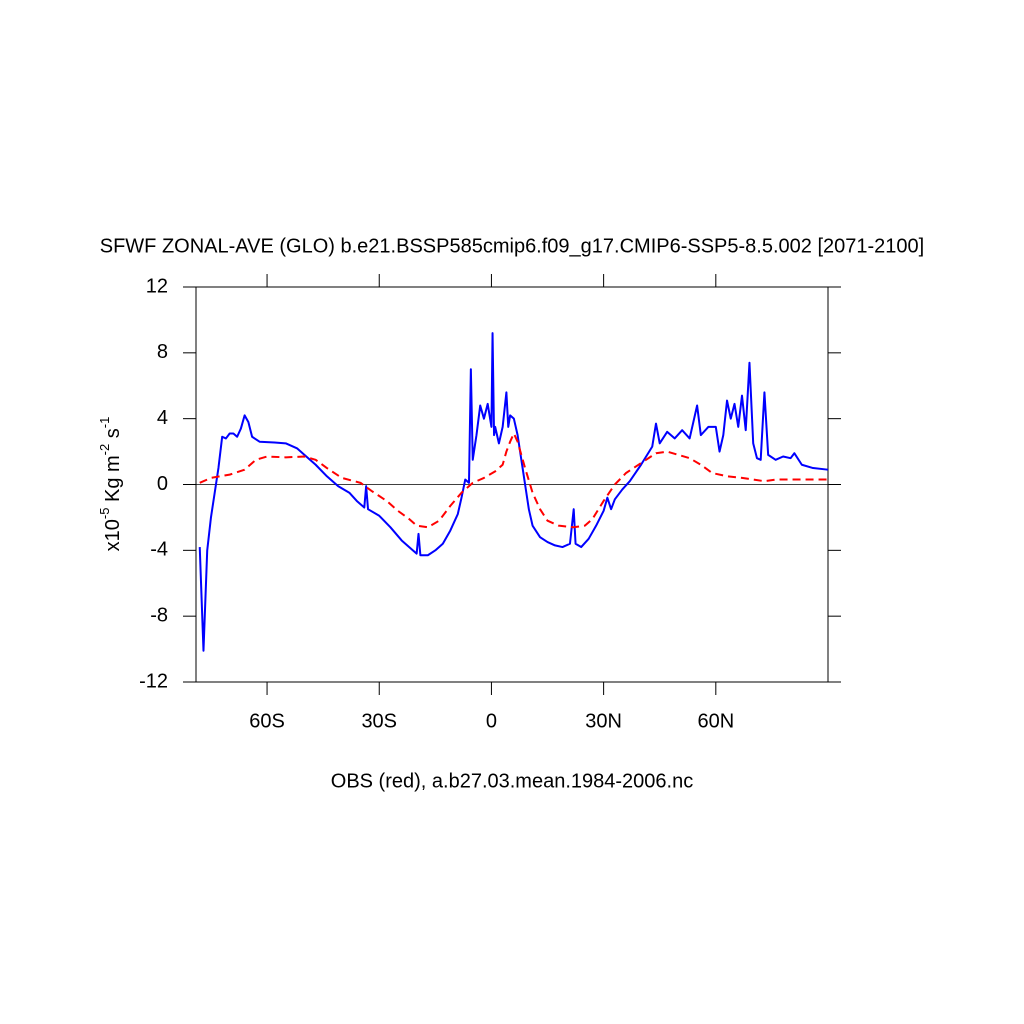  Describe the element at coordinates (603, 721) in the screenshot. I see `x-tick-label: 30N` at that location.